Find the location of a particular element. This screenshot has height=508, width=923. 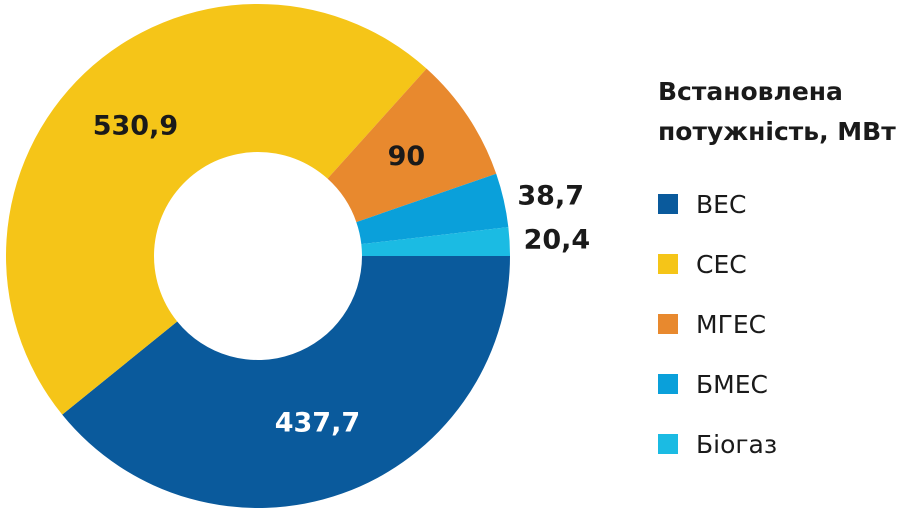

data-label: 38,7 is located at coordinates (550, 196).